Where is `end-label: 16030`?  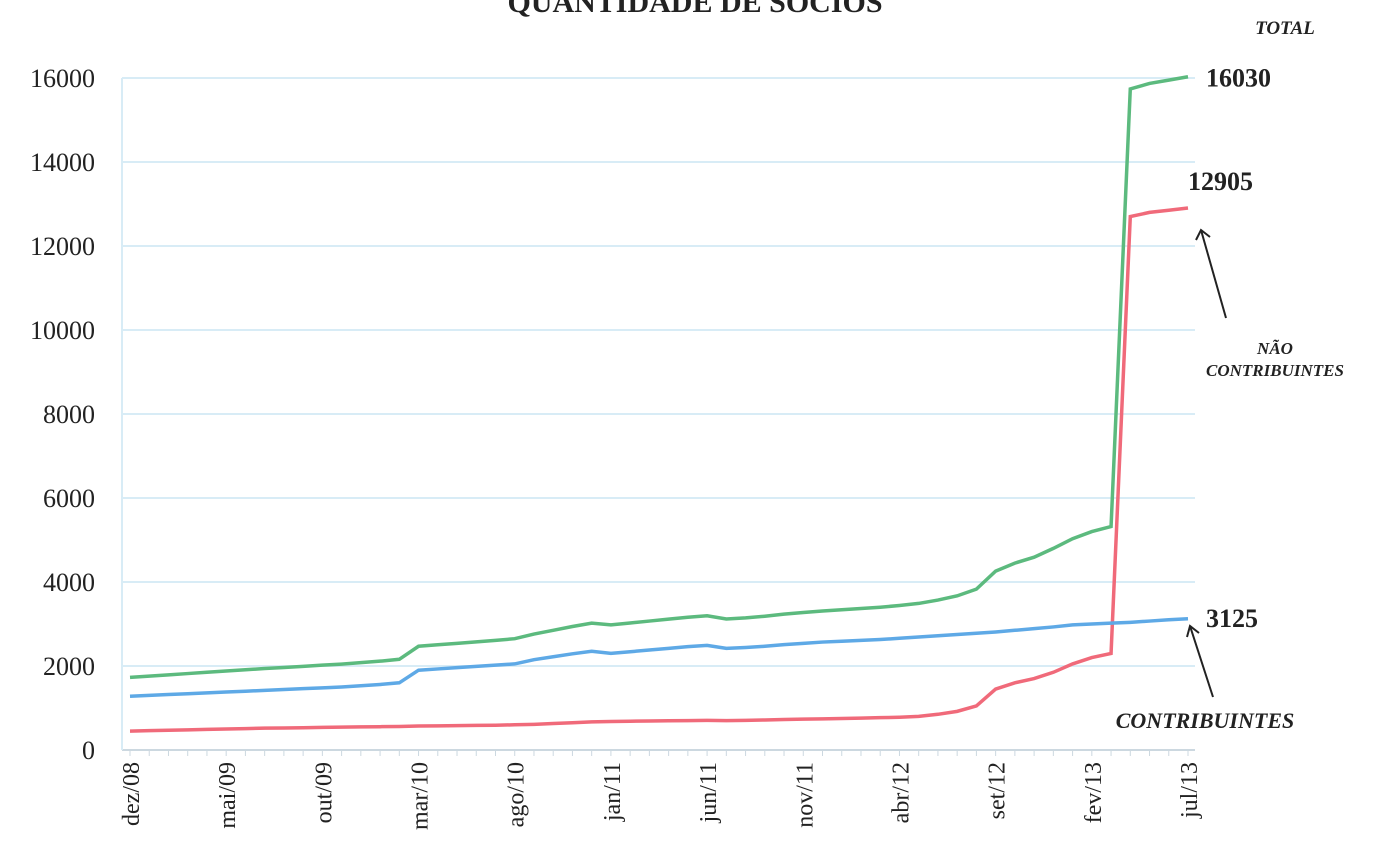
end-label: 16030 is located at coordinates (1238, 78).